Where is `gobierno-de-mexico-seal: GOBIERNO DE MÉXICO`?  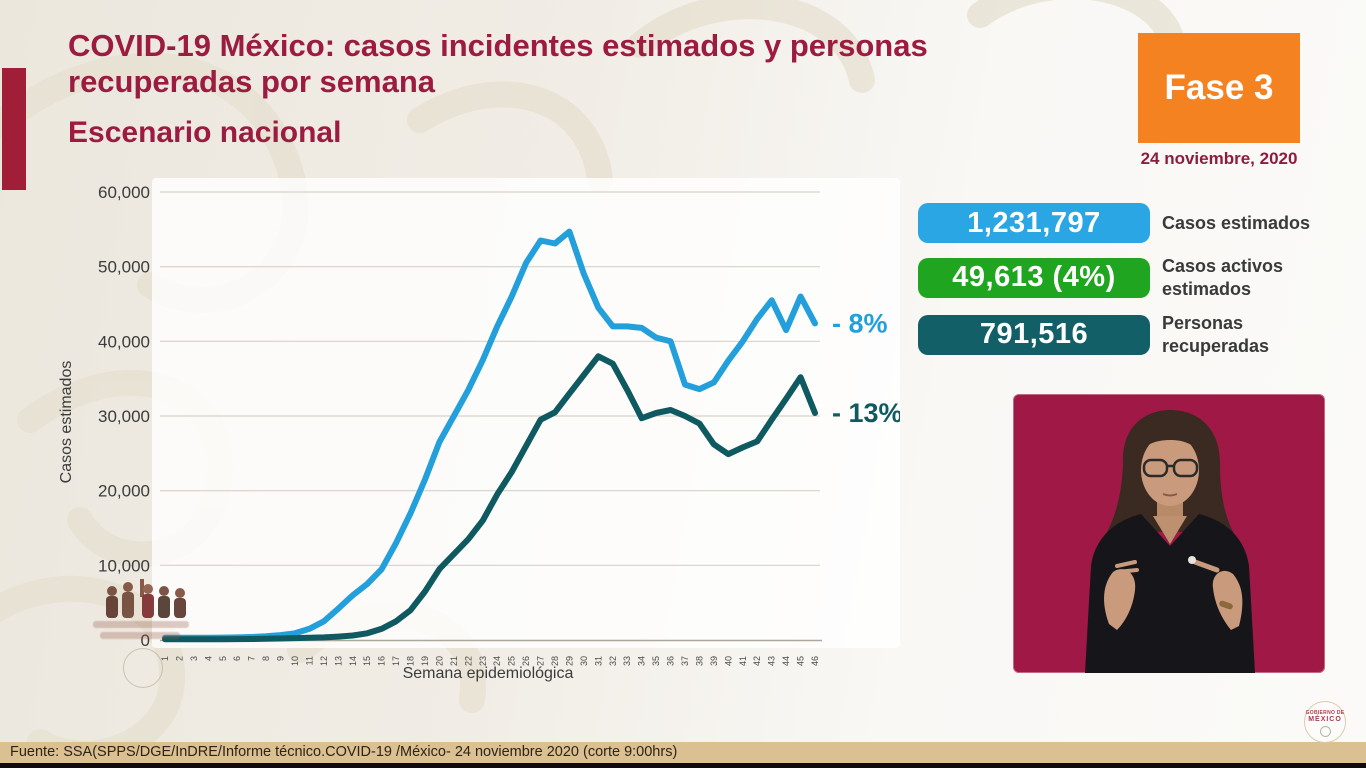
gobierno-de-mexico-seal: GOBIERNO DE MÉXICO is located at coordinates (1325, 722).